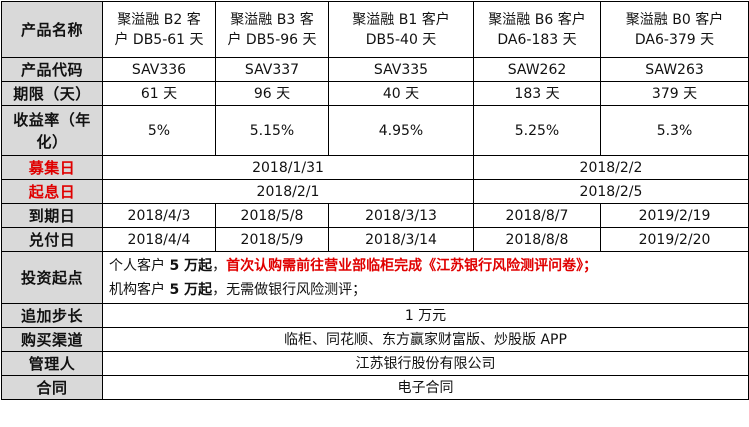  I want to click on product-code-cell: SAV337, so click(272, 69).